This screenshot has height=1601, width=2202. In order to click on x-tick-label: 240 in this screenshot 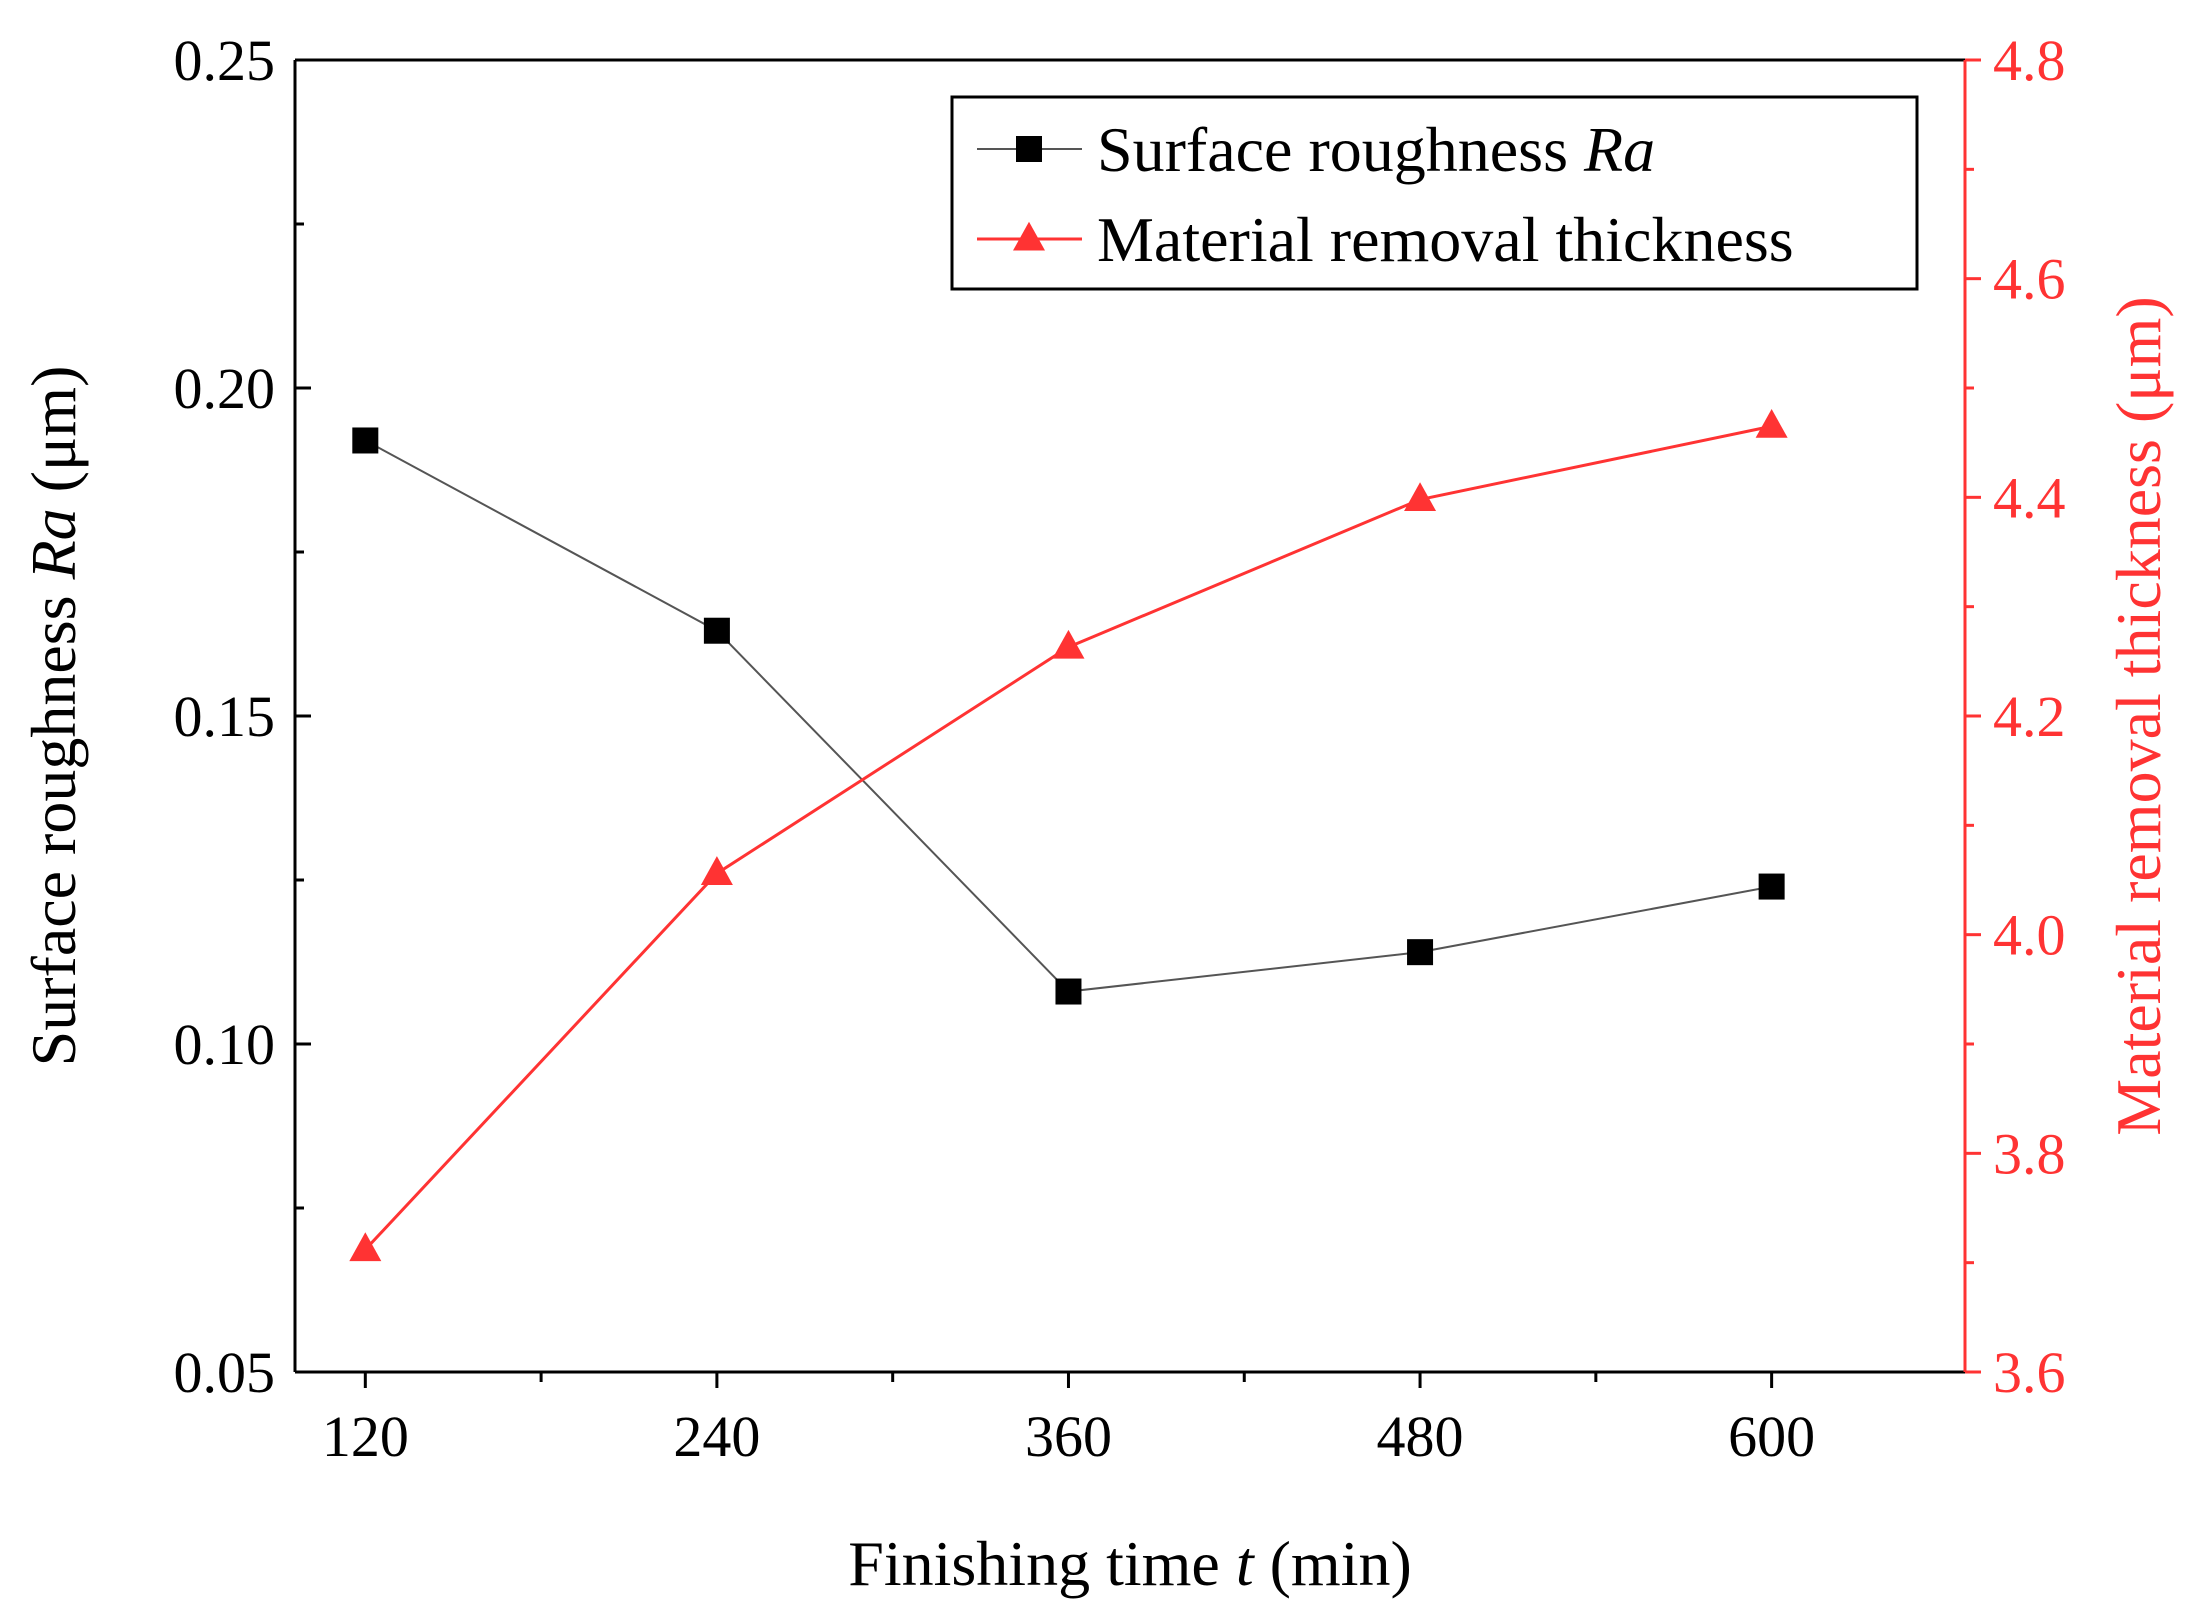, I will do `click(716, 1436)`.